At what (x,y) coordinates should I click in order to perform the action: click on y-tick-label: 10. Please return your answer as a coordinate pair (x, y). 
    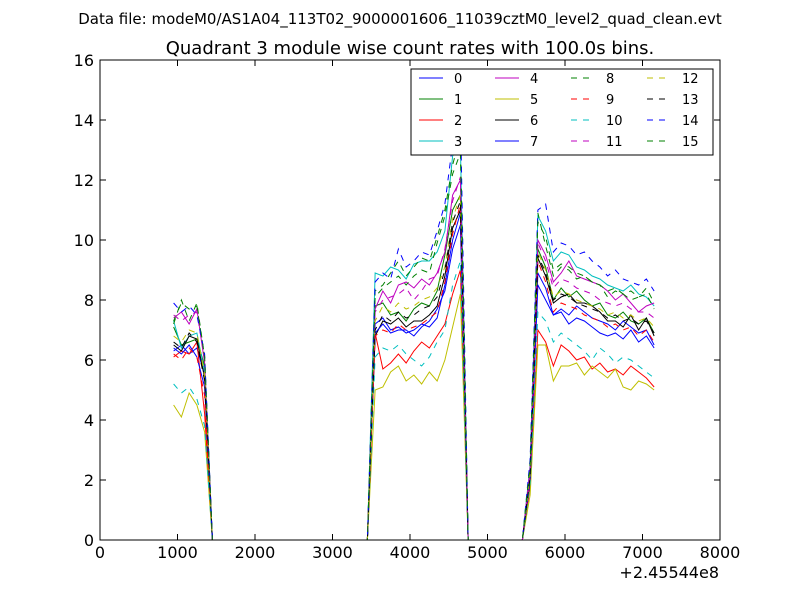
    Looking at the image, I should click on (84, 240).